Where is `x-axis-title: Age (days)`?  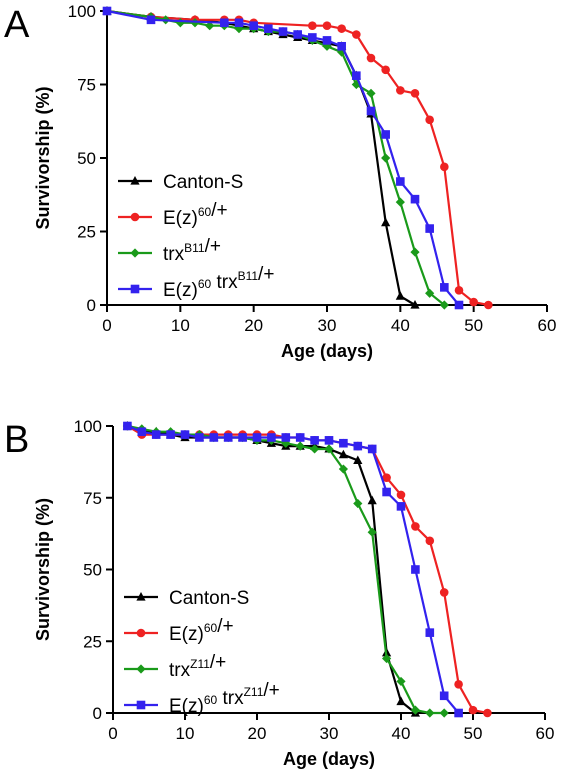 x-axis-title: Age (days) is located at coordinates (329, 759).